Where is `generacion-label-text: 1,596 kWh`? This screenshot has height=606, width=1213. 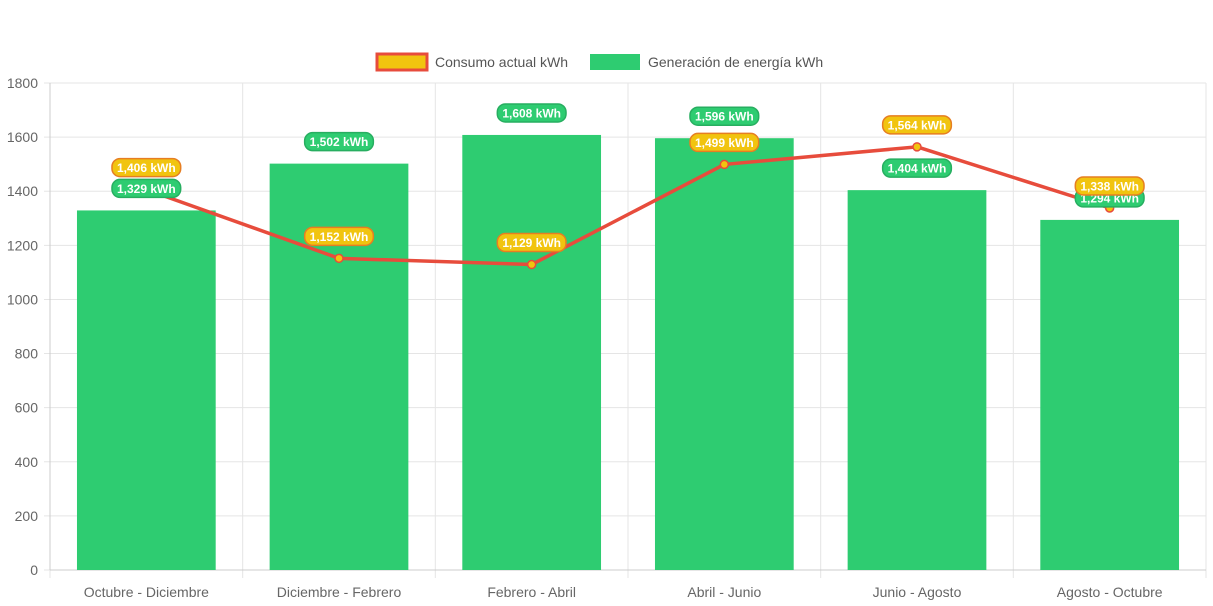 generacion-label-text: 1,596 kWh is located at coordinates (724, 117).